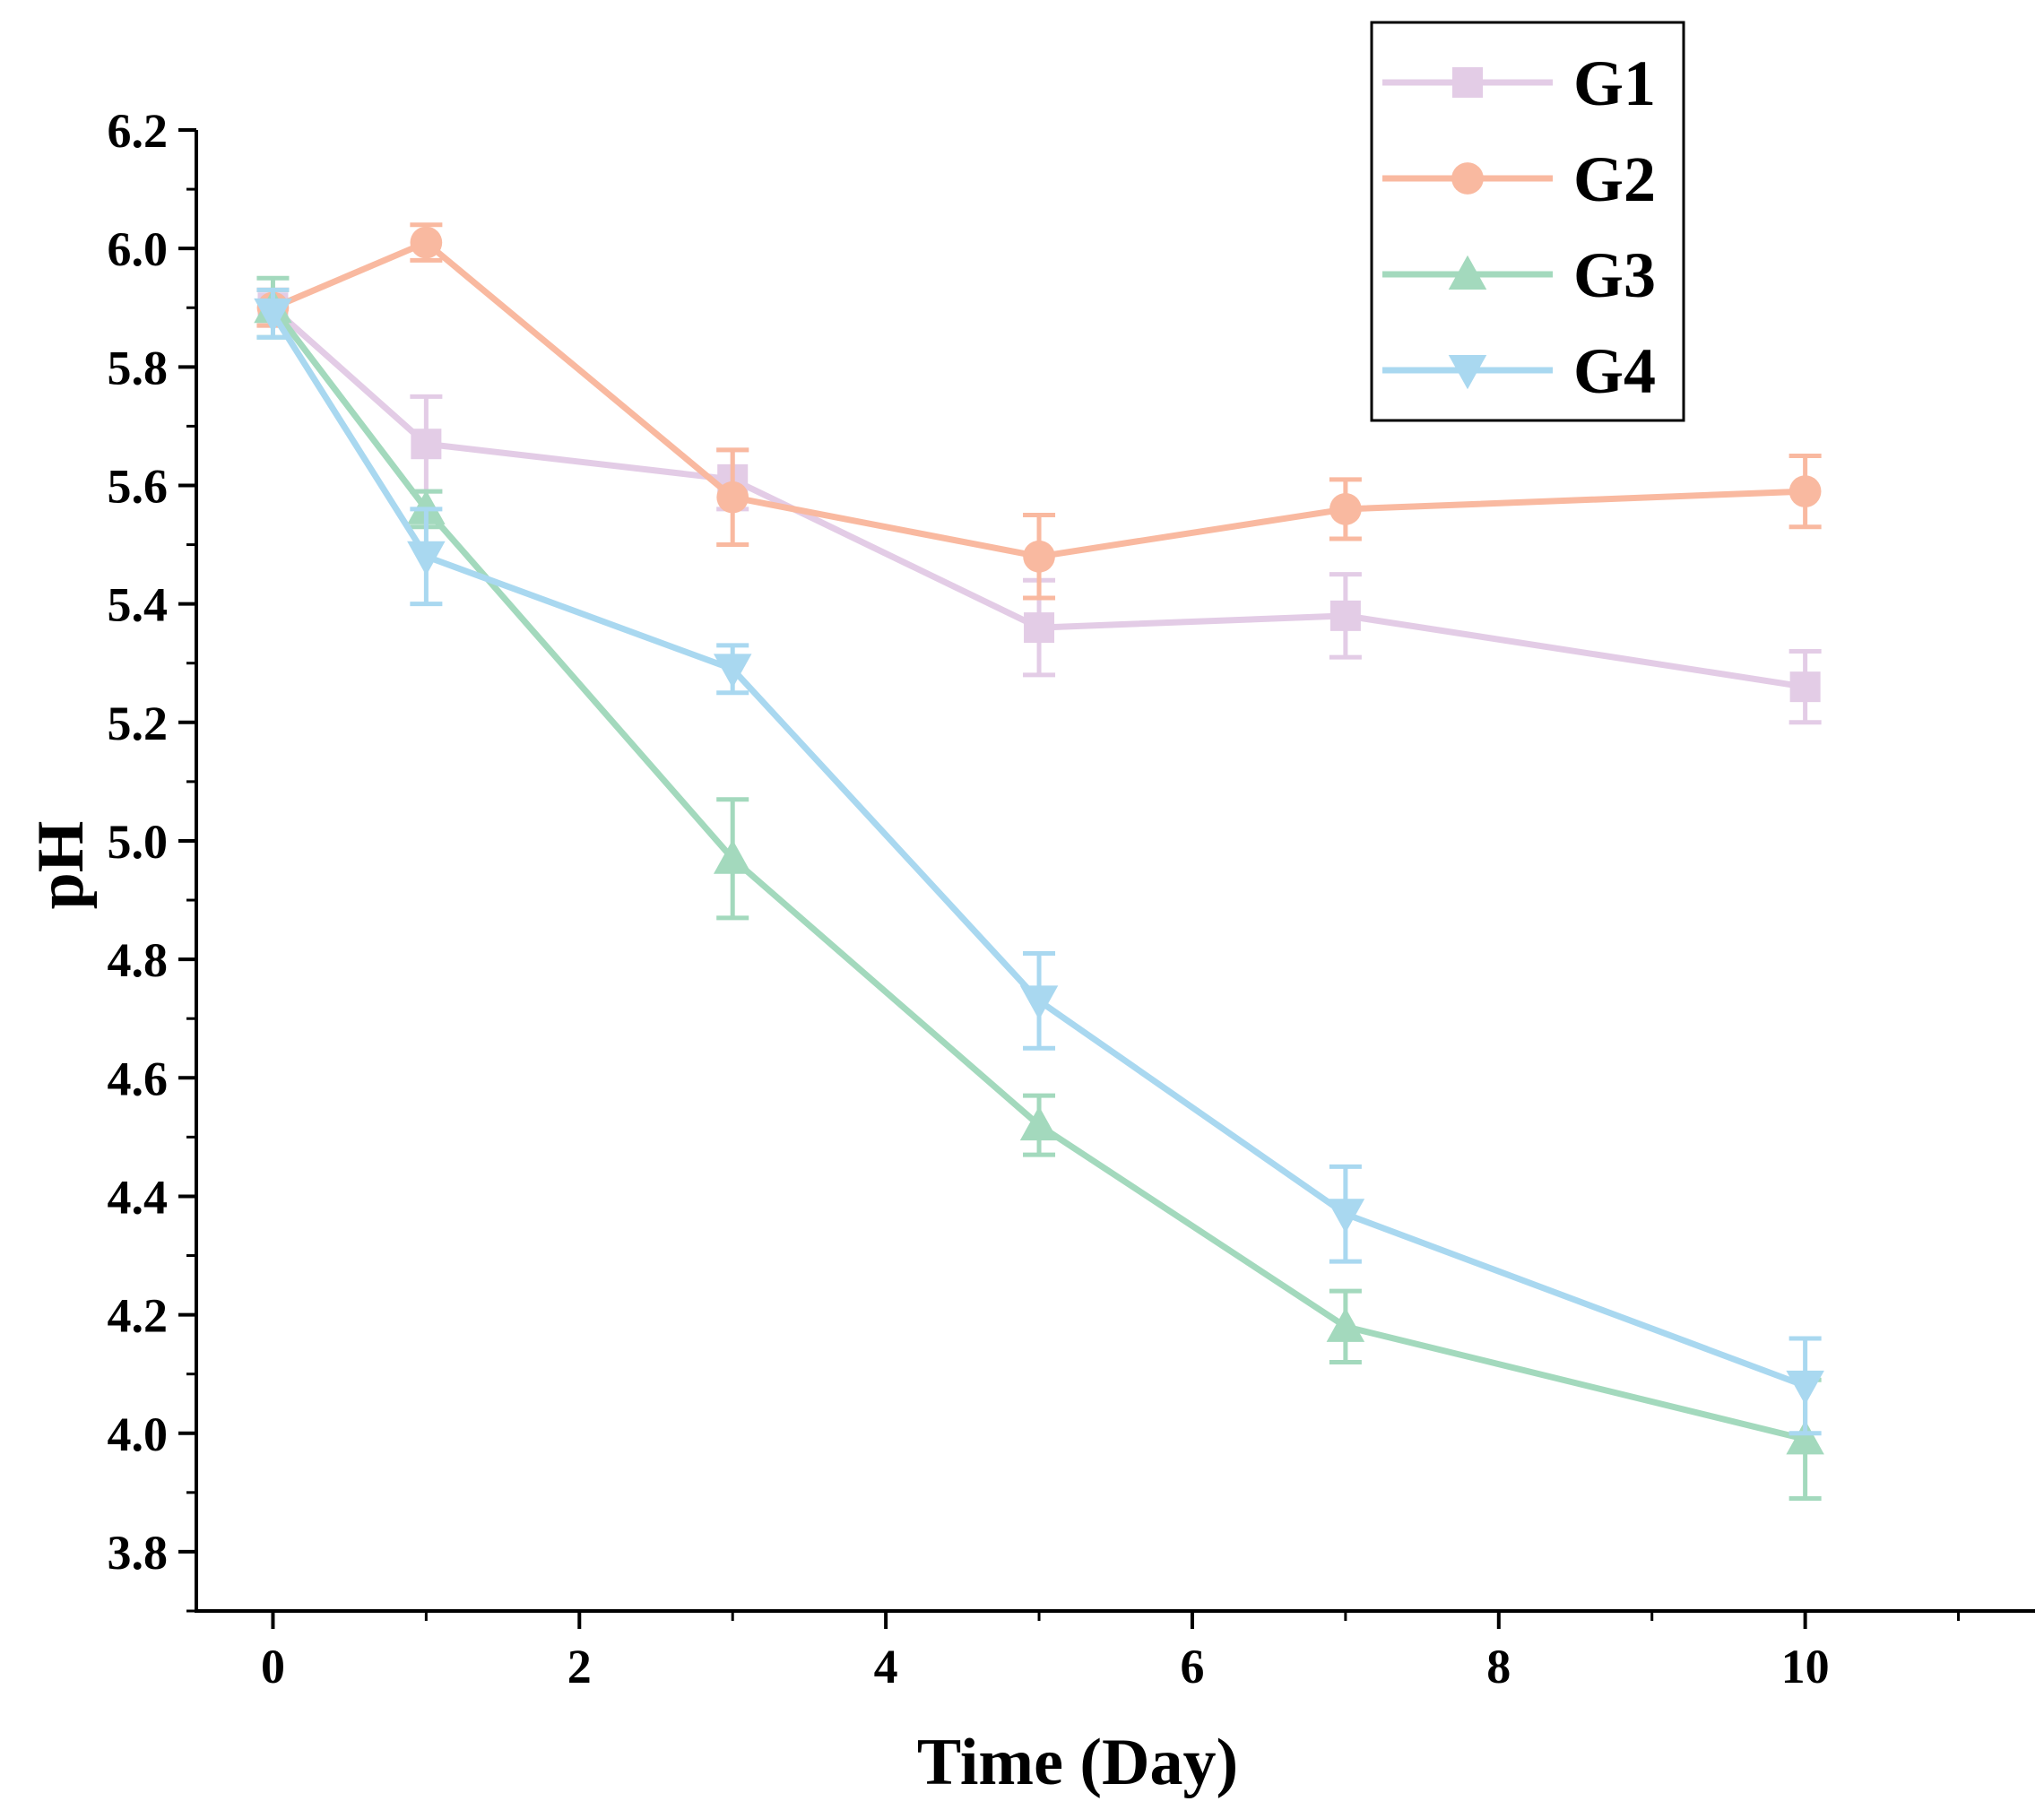 The image size is (2044, 1810). What do you see at coordinates (139, 1197) in the screenshot?
I see `y-tick-label: 4.4` at bounding box center [139, 1197].